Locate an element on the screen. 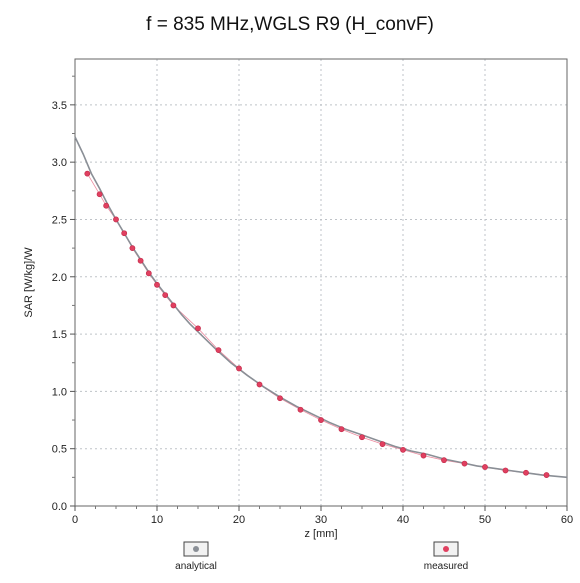 This screenshot has height=583, width=580. x-tick-label: 30 is located at coordinates (321, 520).